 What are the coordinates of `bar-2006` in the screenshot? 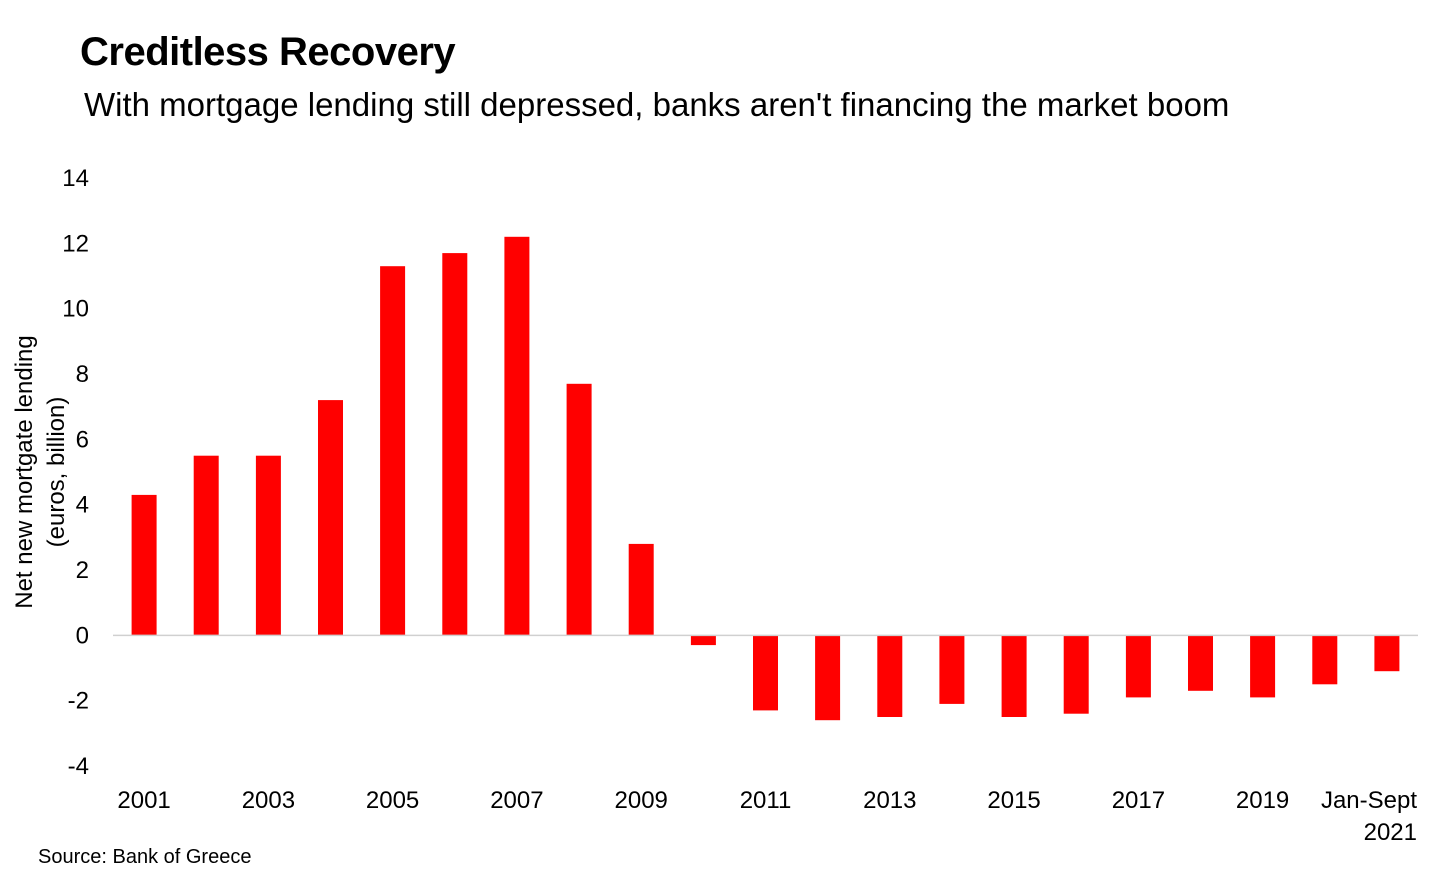 It's located at (455, 444).